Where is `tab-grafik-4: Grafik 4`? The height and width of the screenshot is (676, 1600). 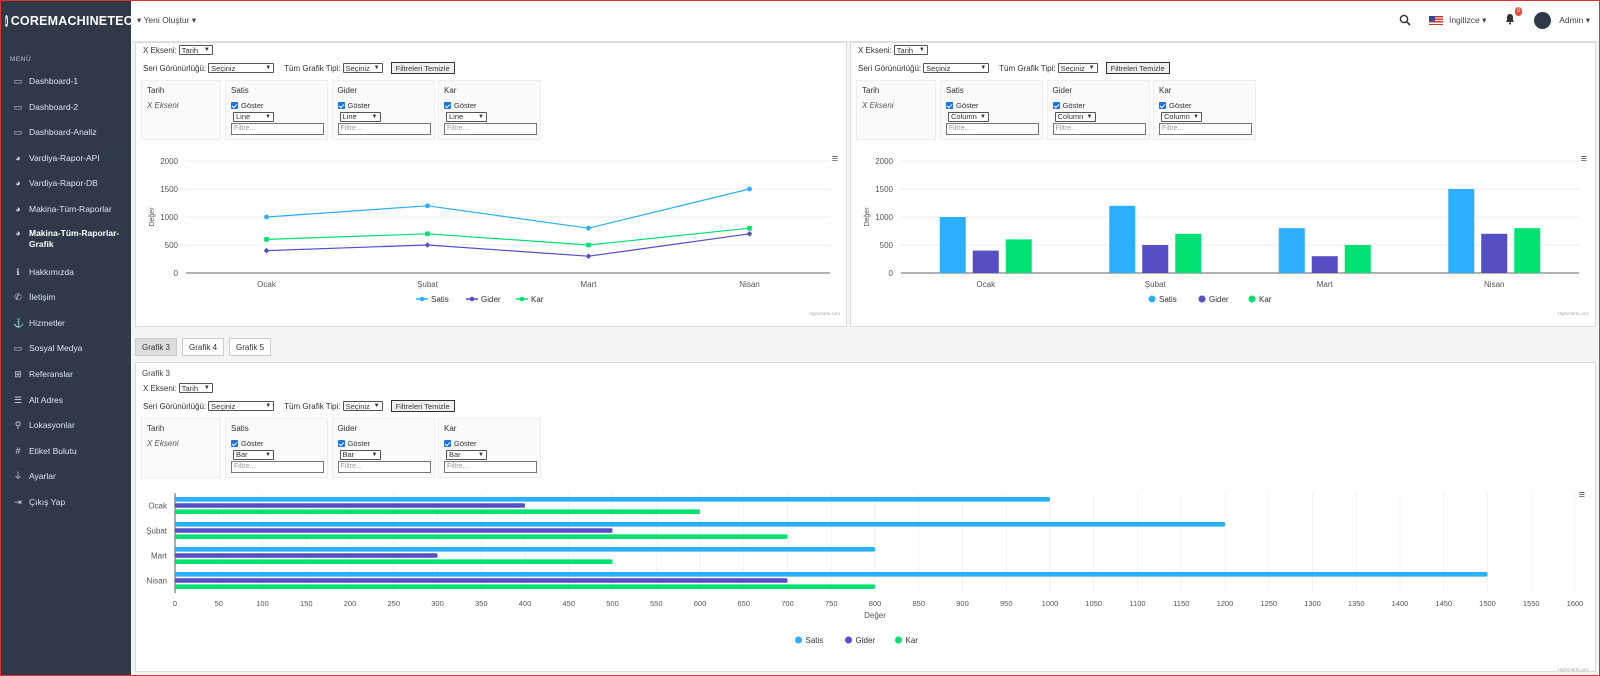 tab-grafik-4: Grafik 4 is located at coordinates (203, 347).